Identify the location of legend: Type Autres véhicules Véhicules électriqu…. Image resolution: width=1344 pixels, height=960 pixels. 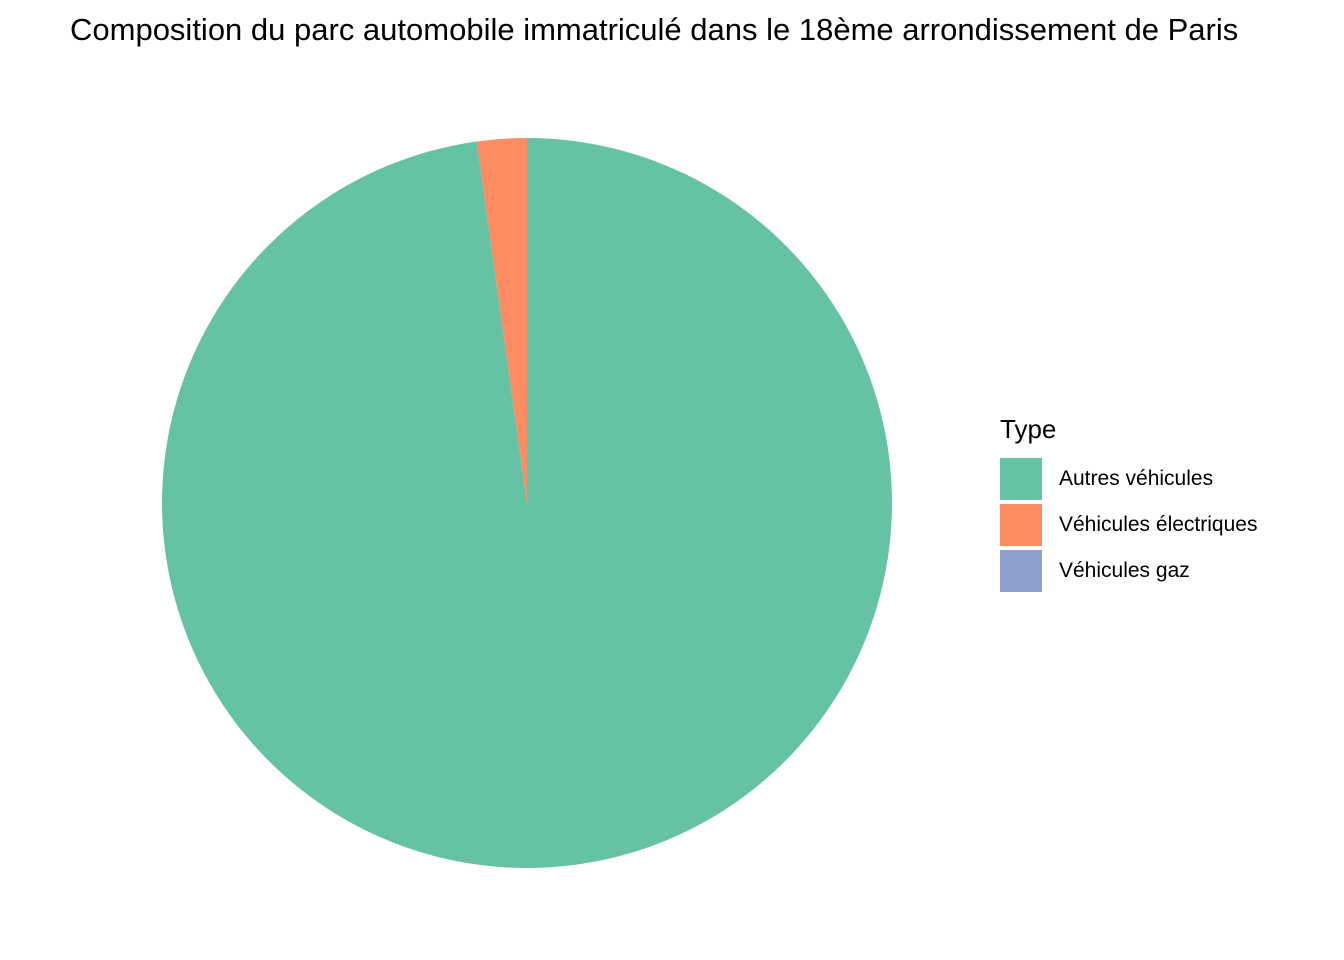
(1128, 503).